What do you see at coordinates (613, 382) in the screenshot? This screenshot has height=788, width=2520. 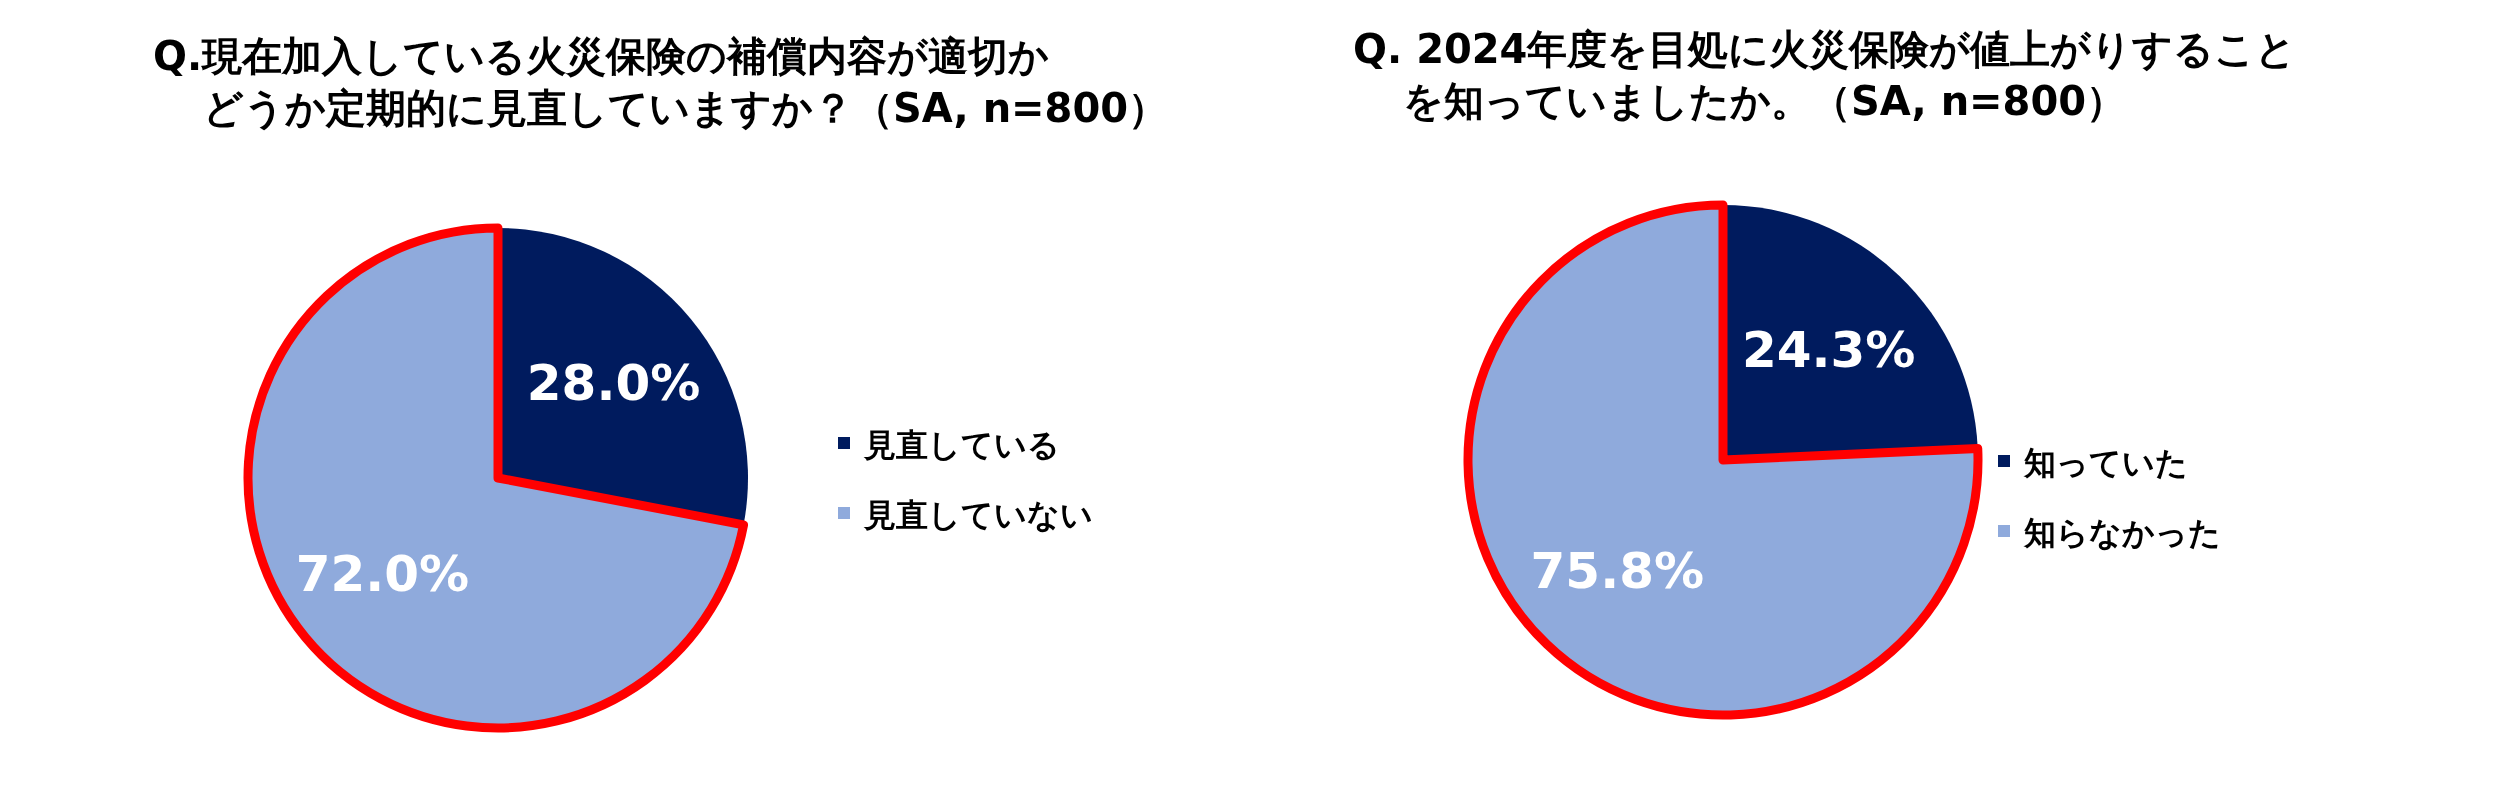 I see `data-label: 28.0%` at bounding box center [613, 382].